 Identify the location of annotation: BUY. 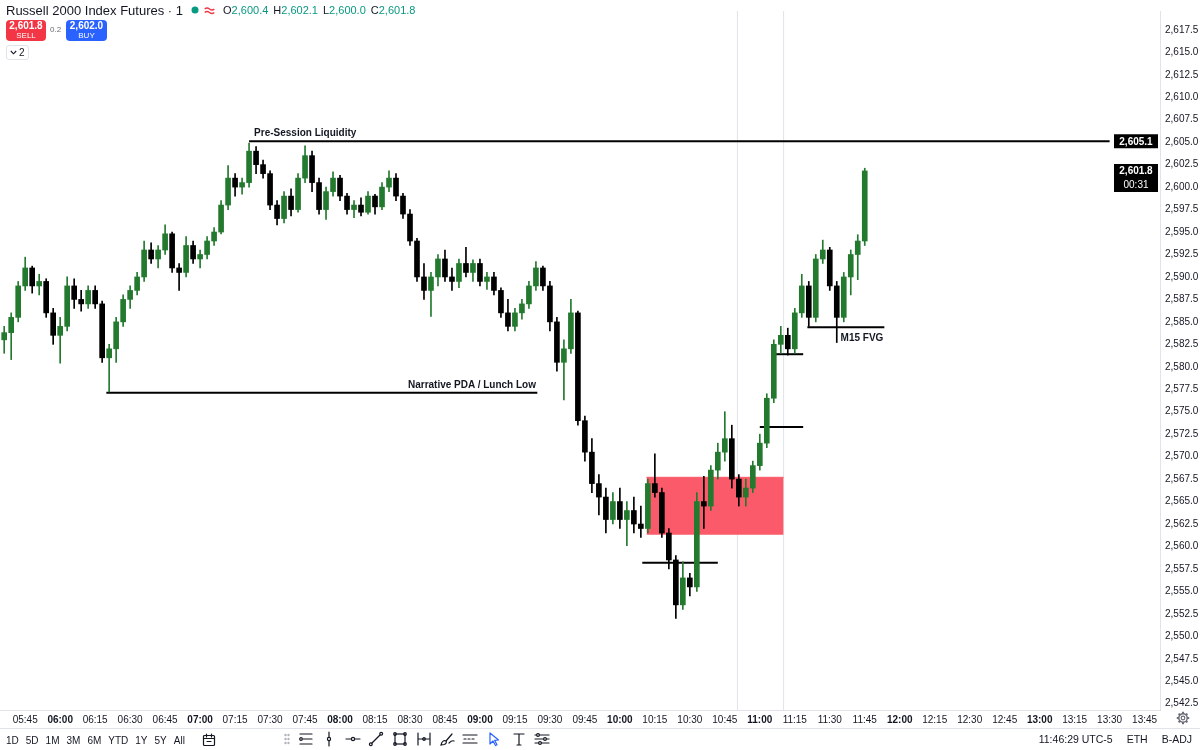
(86, 36).